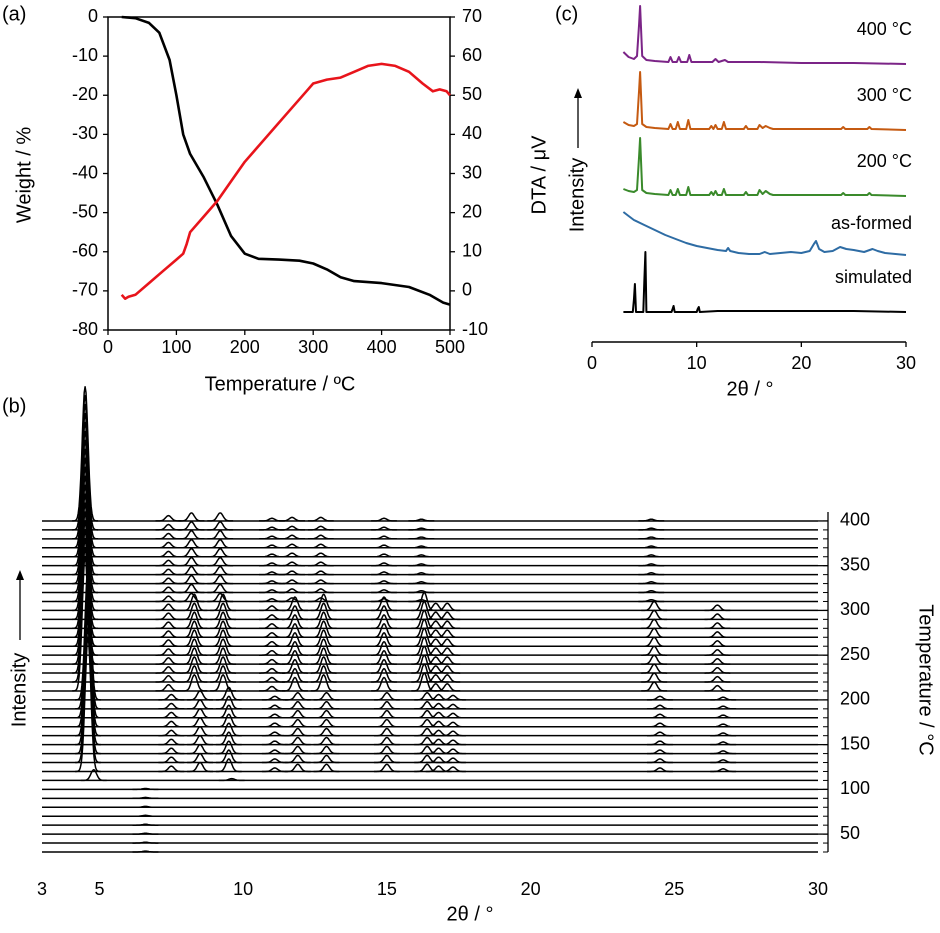  Describe the element at coordinates (765, 282) in the screenshot. I see `data-line` at that location.